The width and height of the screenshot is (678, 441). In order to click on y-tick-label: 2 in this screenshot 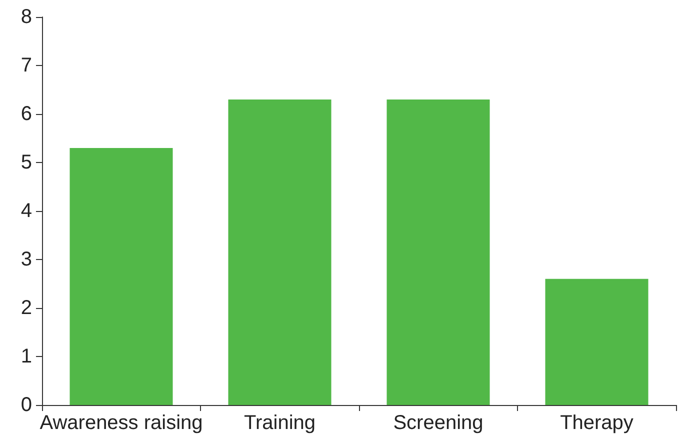, I will do `click(26, 308)`.